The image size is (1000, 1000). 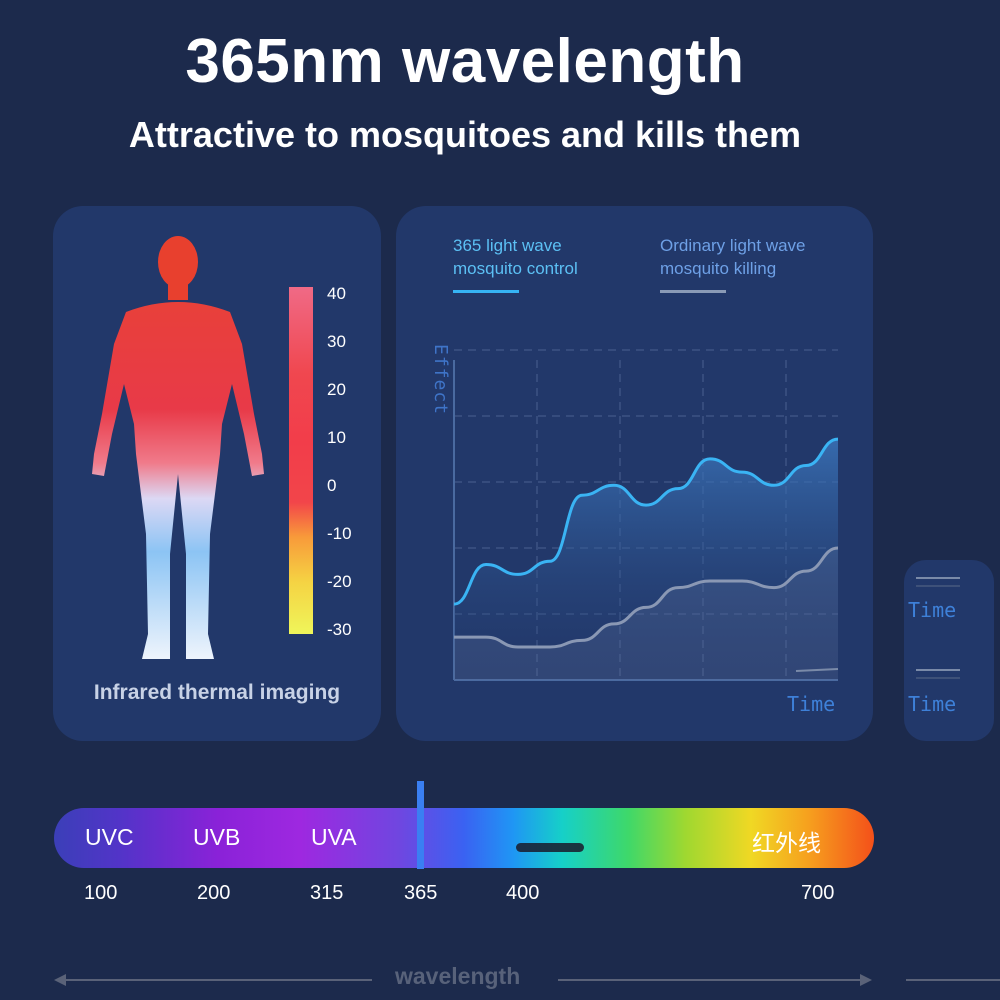 I want to click on line-chart, so click(x=646, y=515).